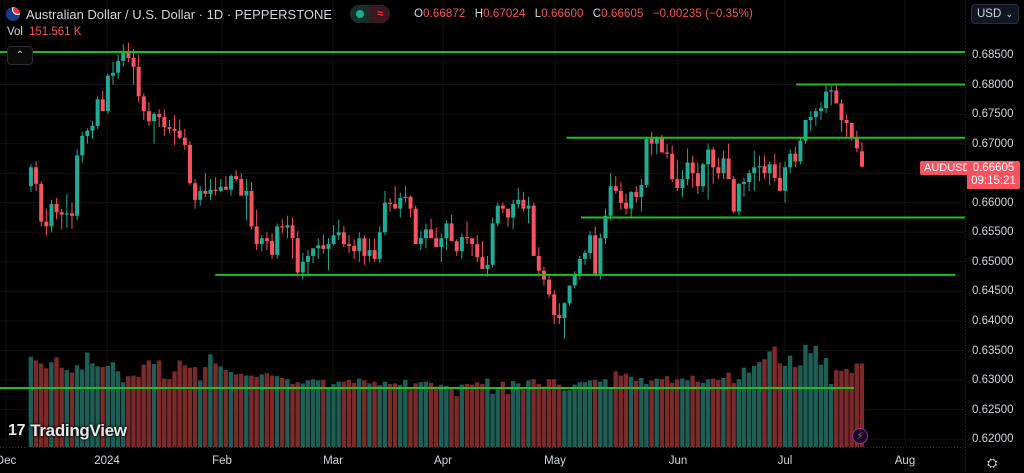  What do you see at coordinates (78, 430) in the screenshot?
I see `tradingview-wordmark: TradingView` at bounding box center [78, 430].